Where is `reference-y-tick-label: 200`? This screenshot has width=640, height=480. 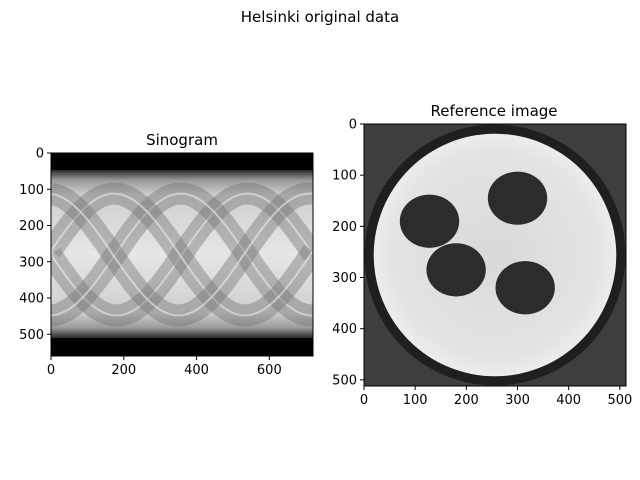 reference-y-tick-label: 200 is located at coordinates (344, 227).